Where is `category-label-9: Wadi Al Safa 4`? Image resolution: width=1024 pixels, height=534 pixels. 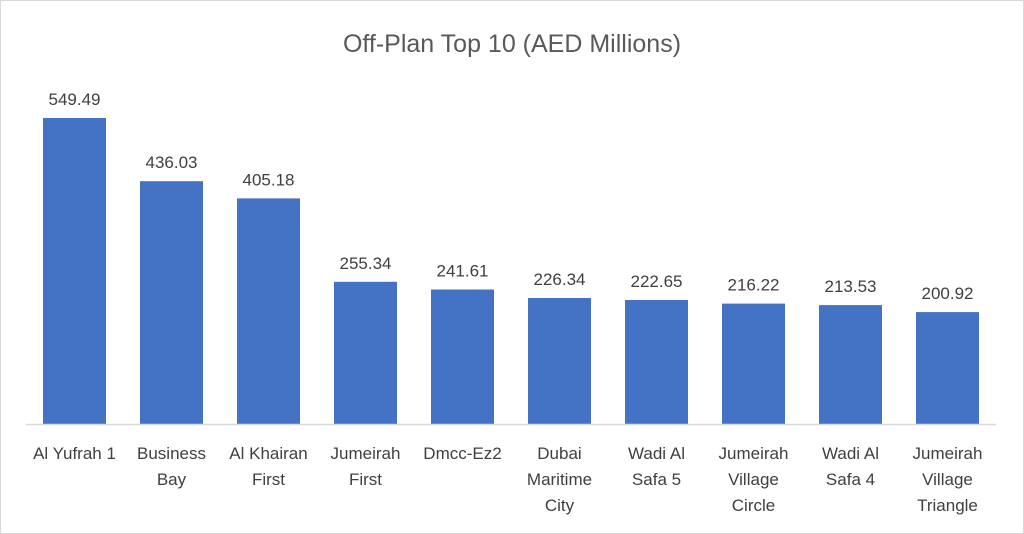 category-label-9: Wadi Al Safa 4 is located at coordinates (850, 466).